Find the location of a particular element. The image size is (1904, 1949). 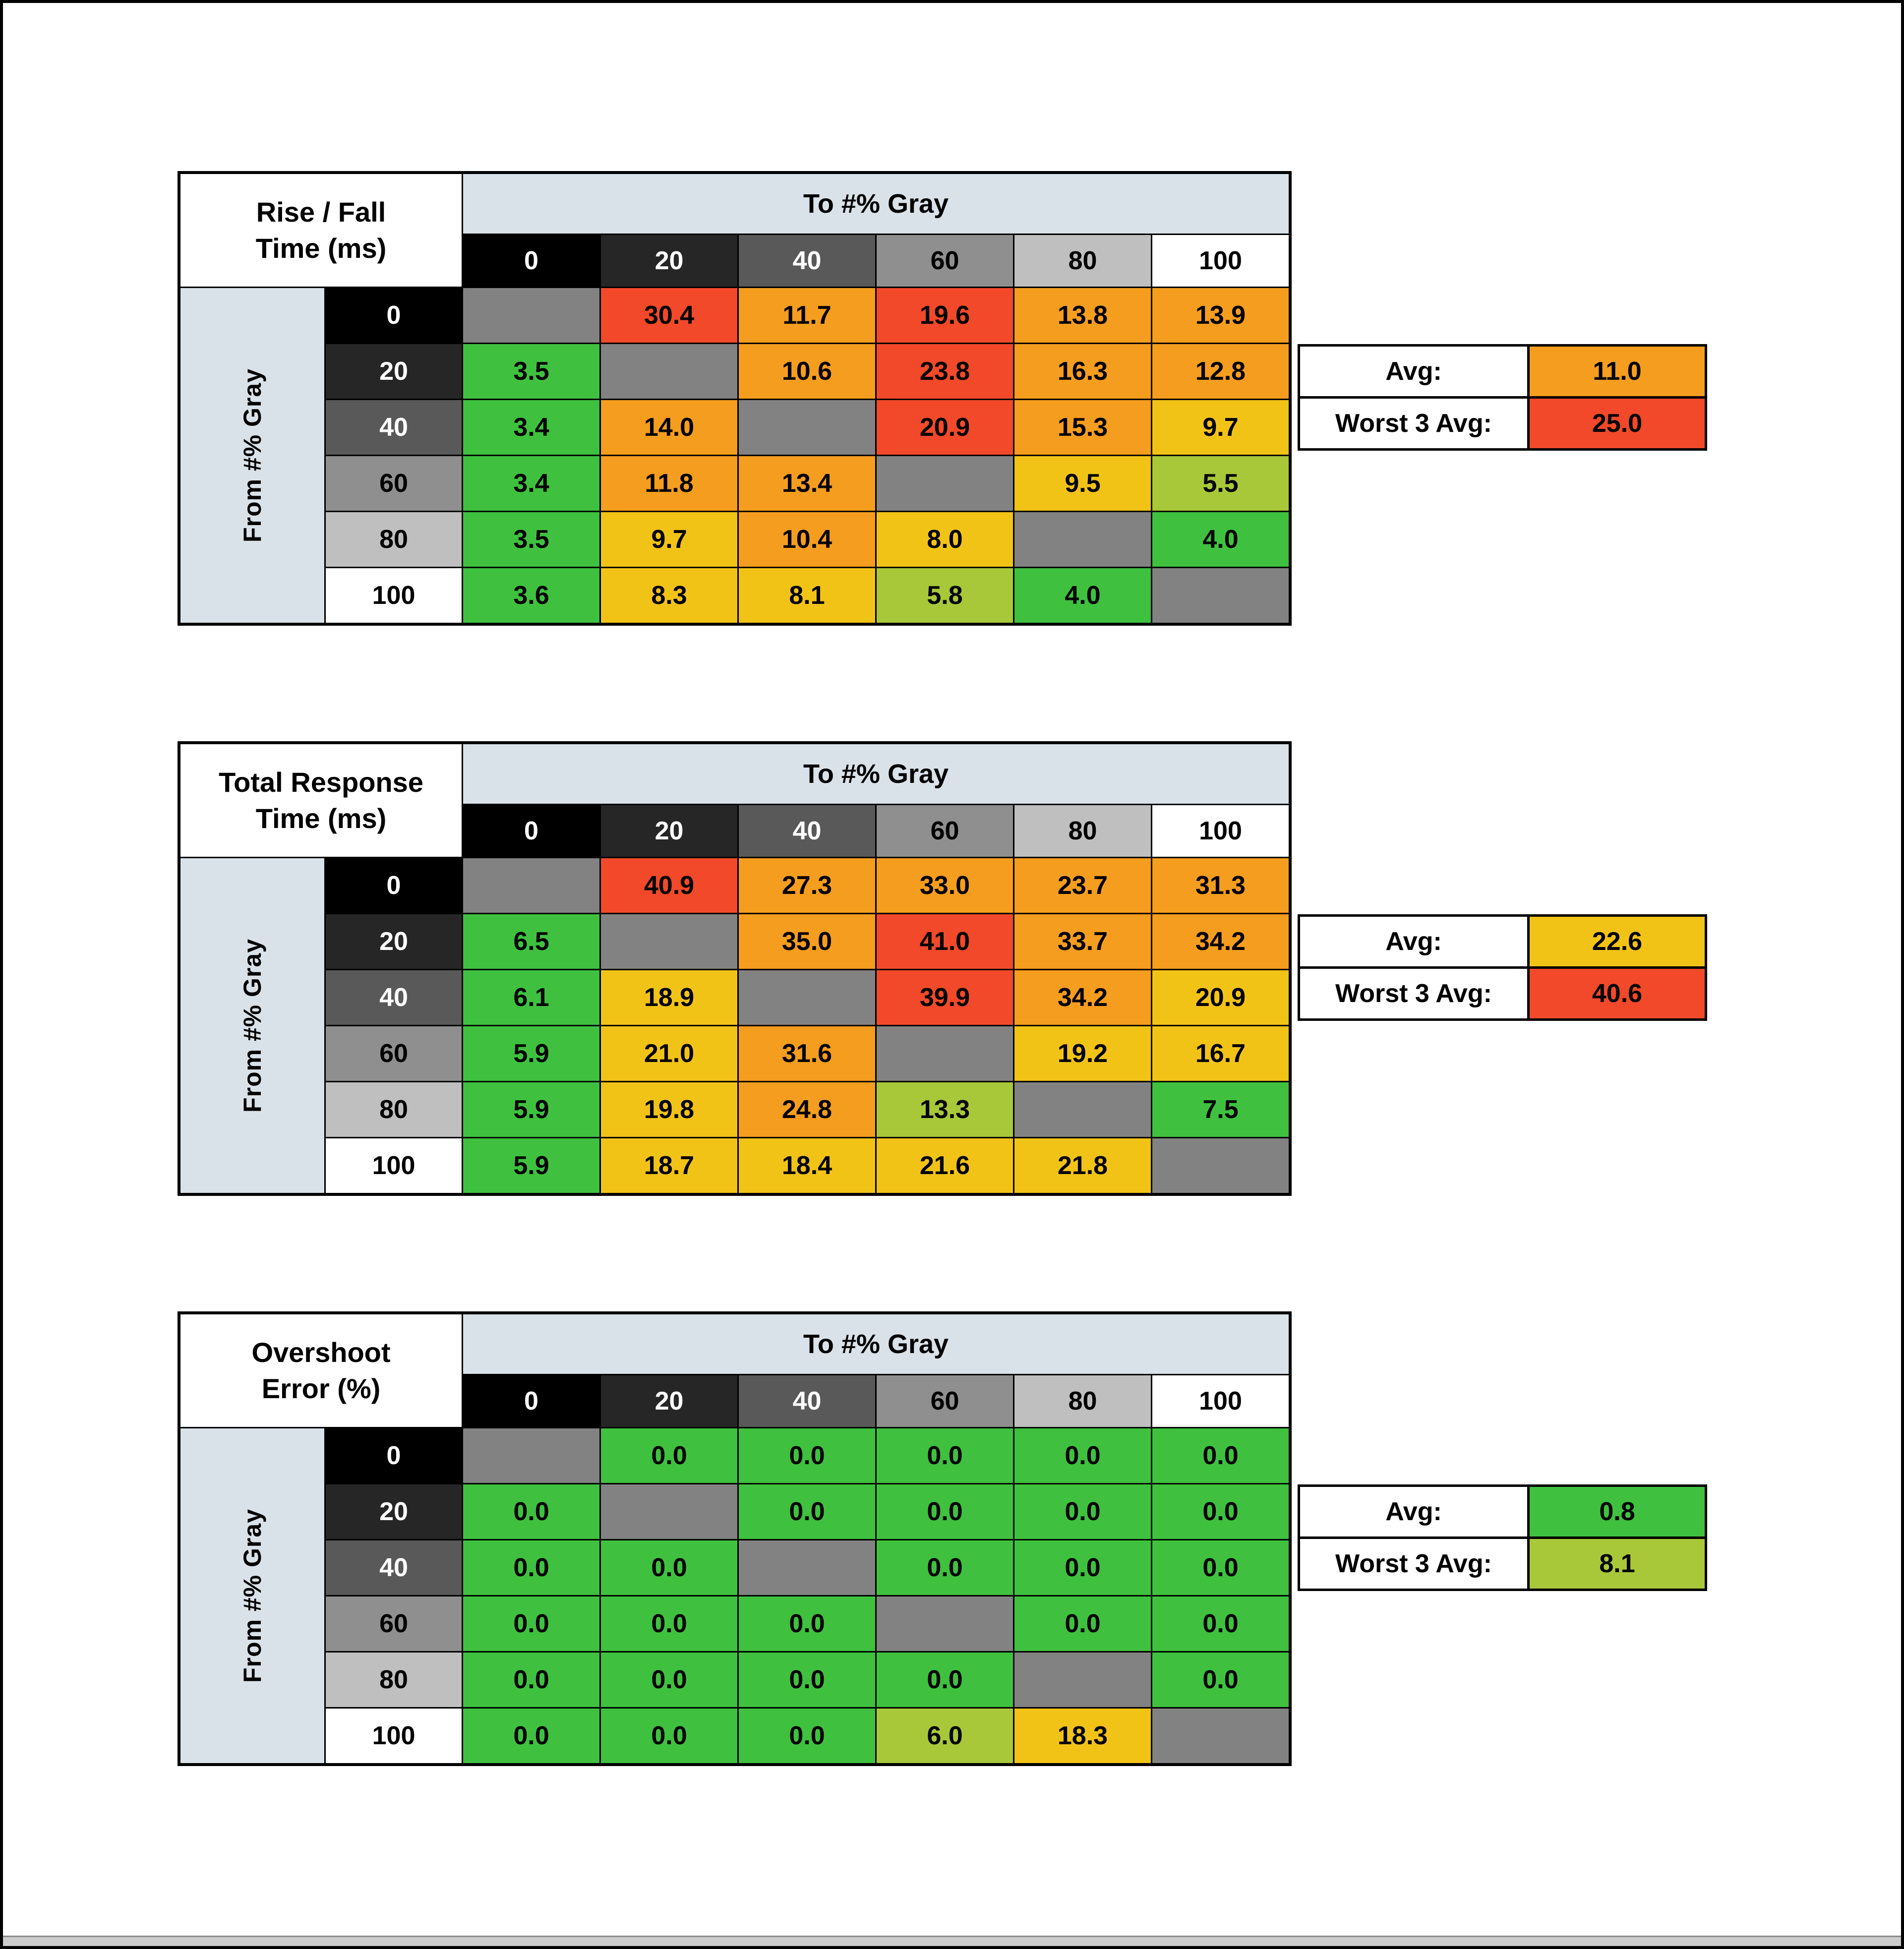

cell-from0-to100: 31.3 is located at coordinates (1220, 885).